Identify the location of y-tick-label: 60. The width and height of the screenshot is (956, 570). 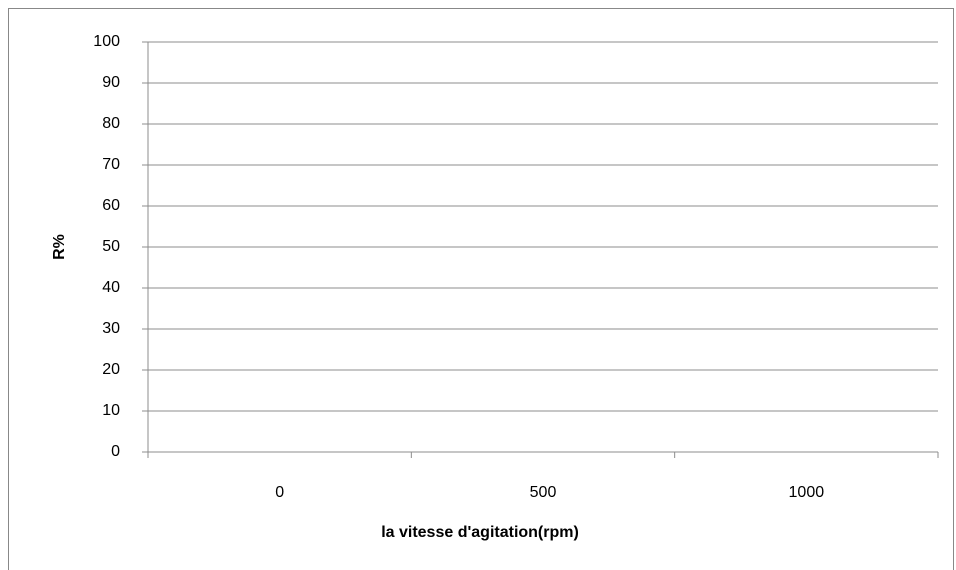
(111, 205).